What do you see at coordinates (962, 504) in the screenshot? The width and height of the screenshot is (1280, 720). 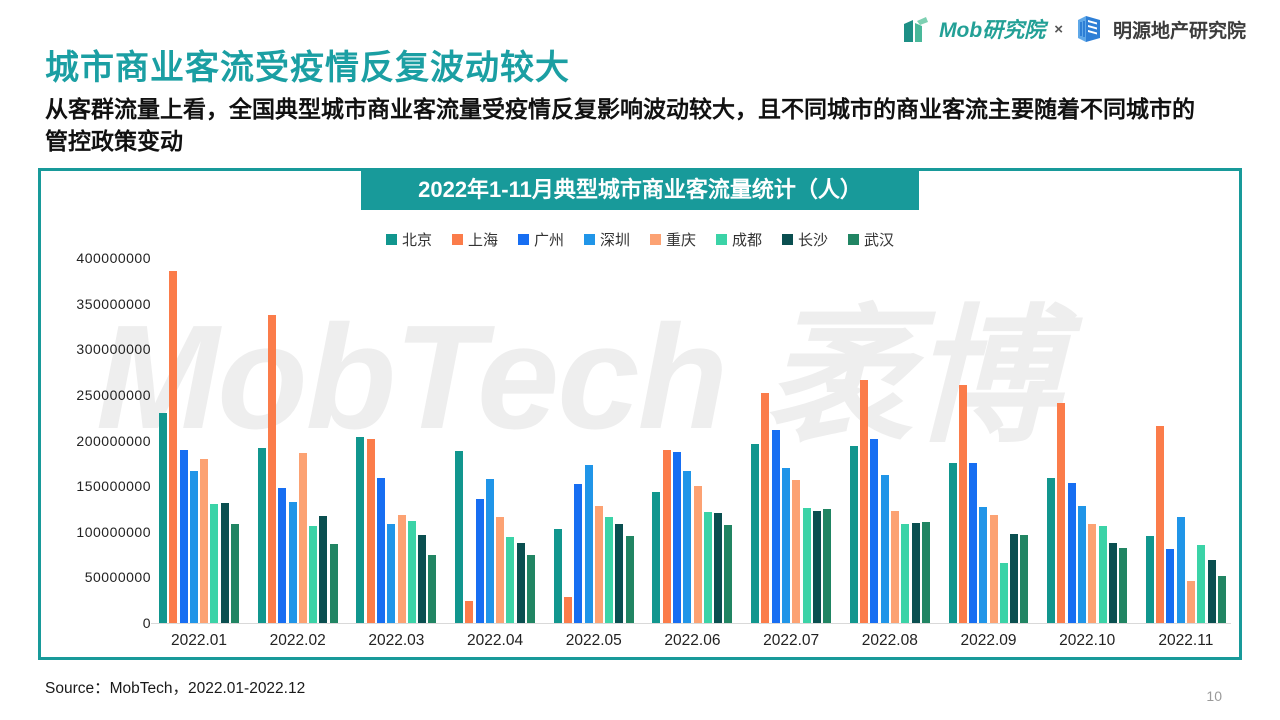 I see `bar-上海-2022.09` at bounding box center [962, 504].